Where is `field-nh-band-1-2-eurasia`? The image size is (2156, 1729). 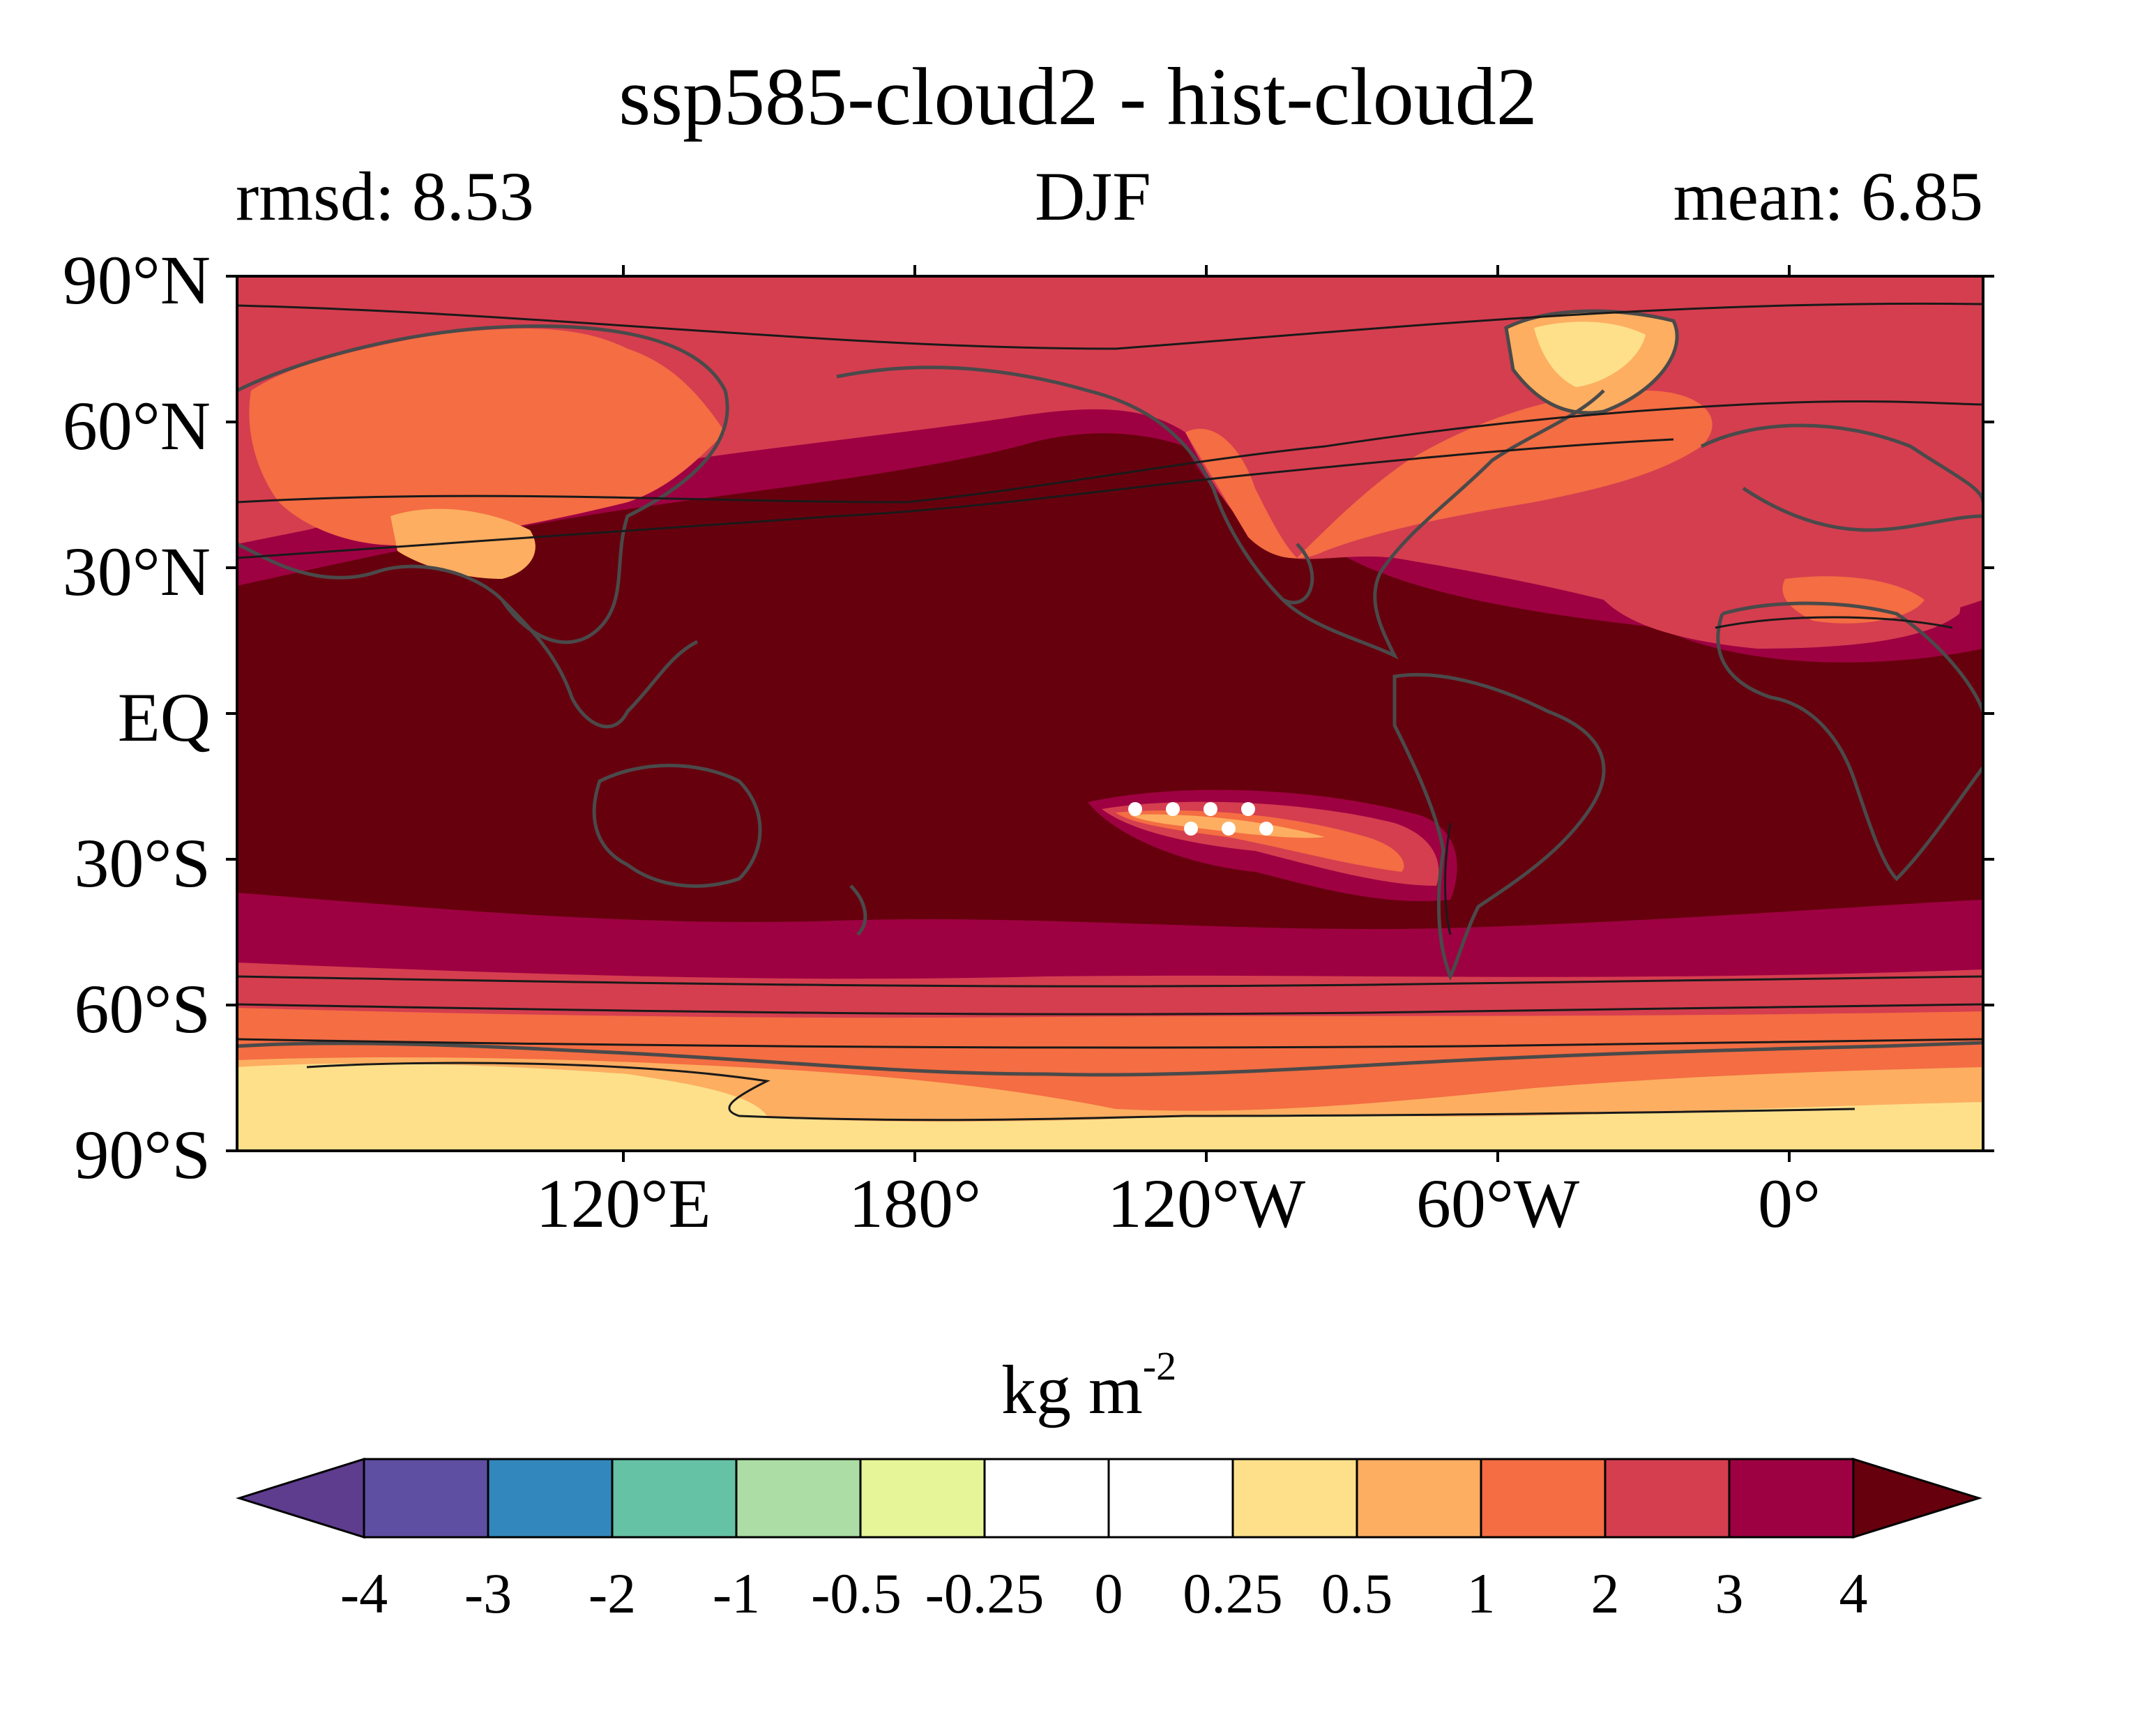 field-nh-band-1-2-eurasia is located at coordinates (487, 437).